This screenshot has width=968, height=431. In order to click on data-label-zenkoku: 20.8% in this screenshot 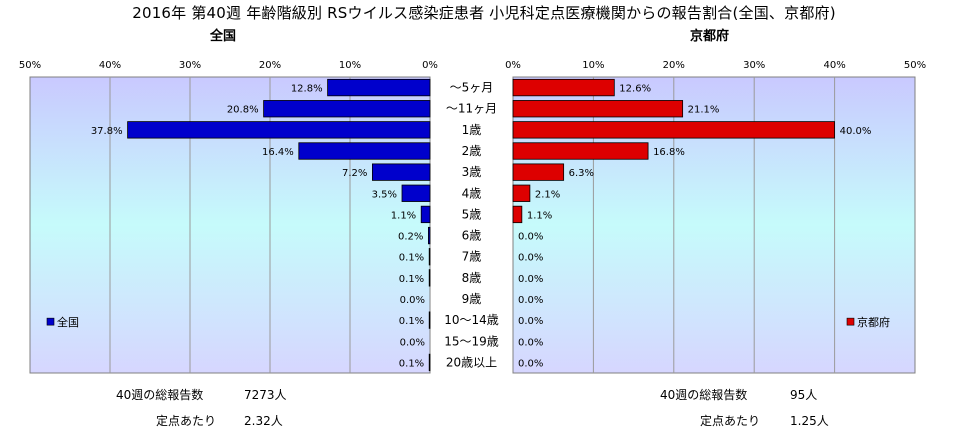, I will do `click(243, 110)`.